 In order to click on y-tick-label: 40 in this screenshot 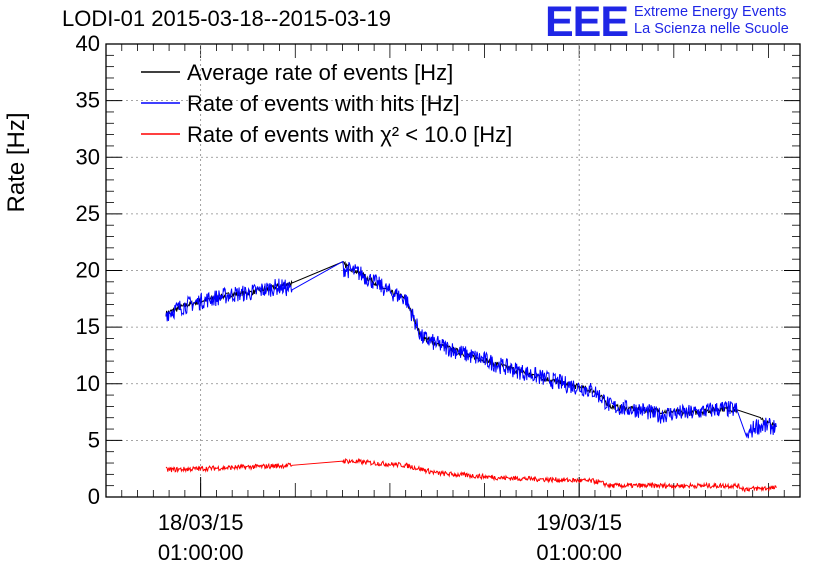, I will do `click(88, 43)`.